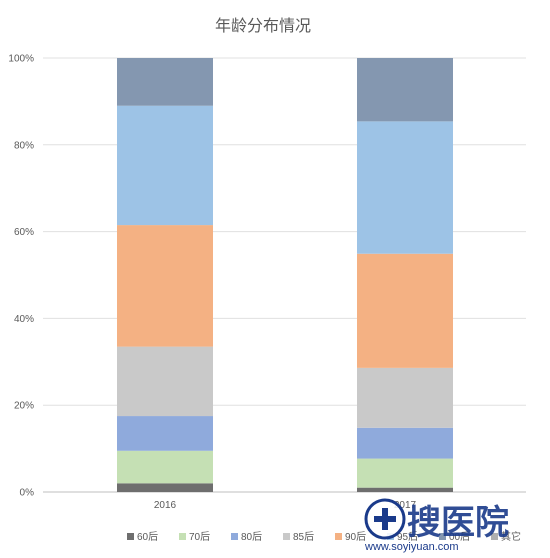  What do you see at coordinates (303, 537) in the screenshot?
I see `legend-label: 85后` at bounding box center [303, 537].